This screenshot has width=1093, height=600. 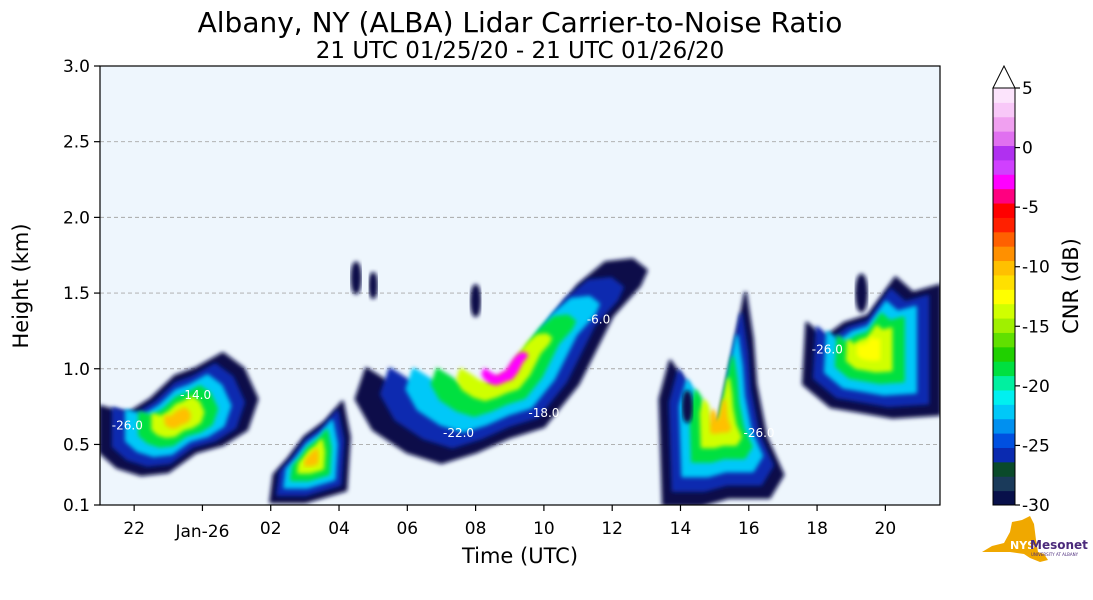 What do you see at coordinates (76, 370) in the screenshot?
I see `y-tick-label: 1.0` at bounding box center [76, 370].